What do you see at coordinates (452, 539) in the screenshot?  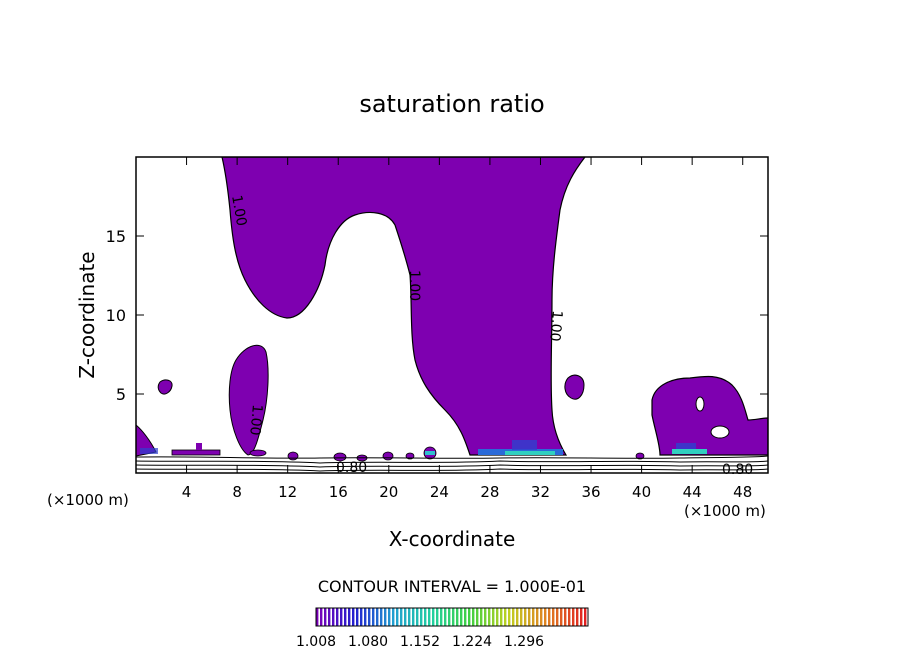 I see `x-axis-label: X-coordinate` at bounding box center [452, 539].